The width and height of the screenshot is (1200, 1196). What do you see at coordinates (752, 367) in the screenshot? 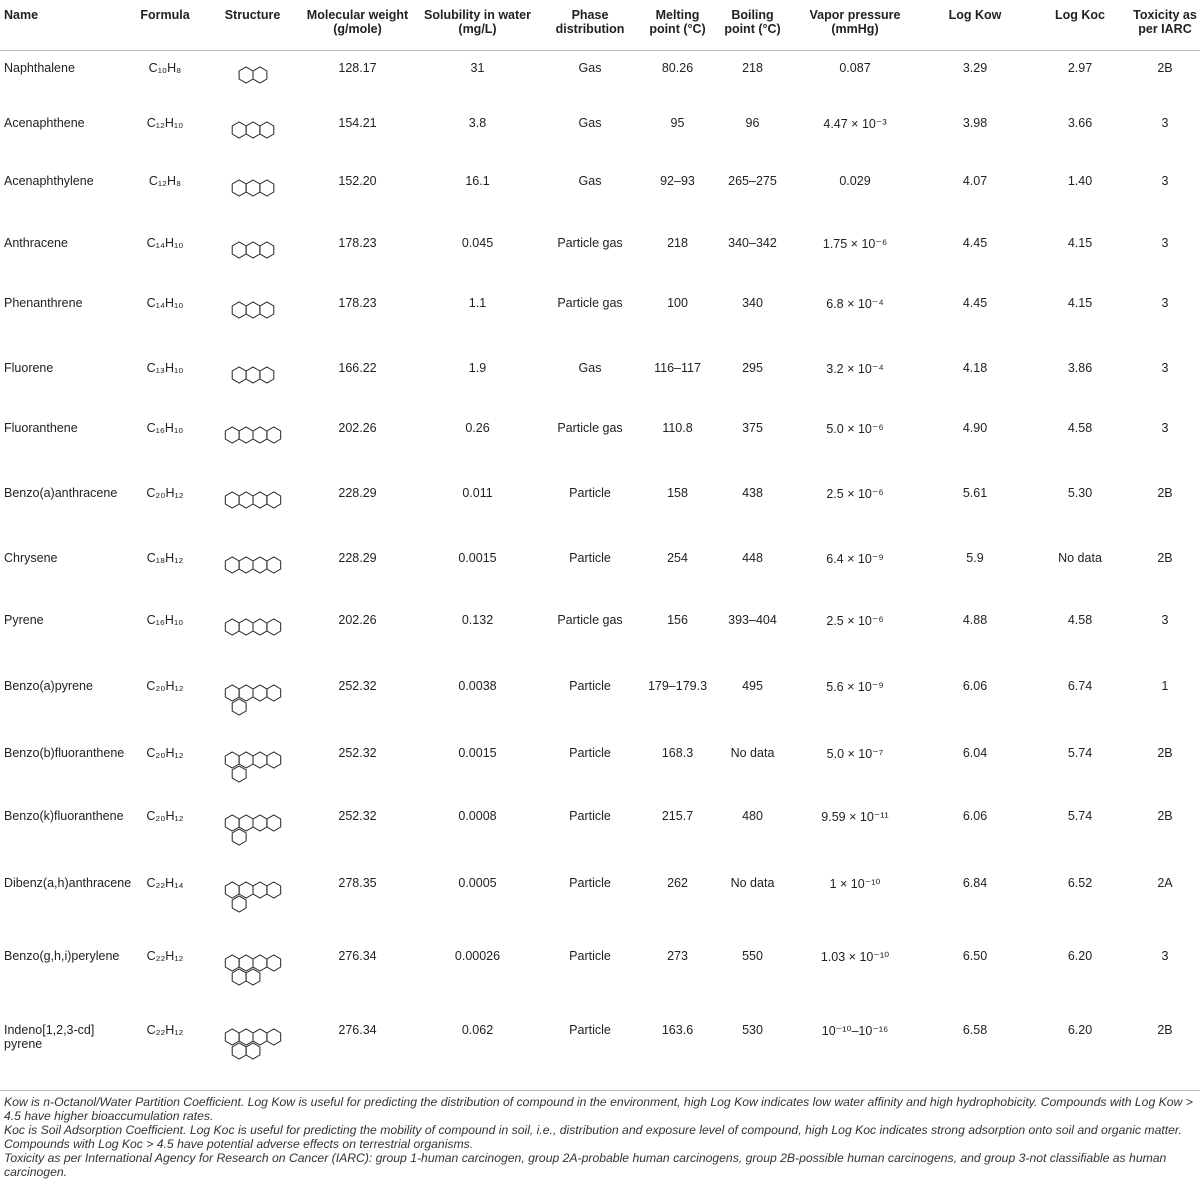
I see `table-cell: 295` at bounding box center [752, 367].